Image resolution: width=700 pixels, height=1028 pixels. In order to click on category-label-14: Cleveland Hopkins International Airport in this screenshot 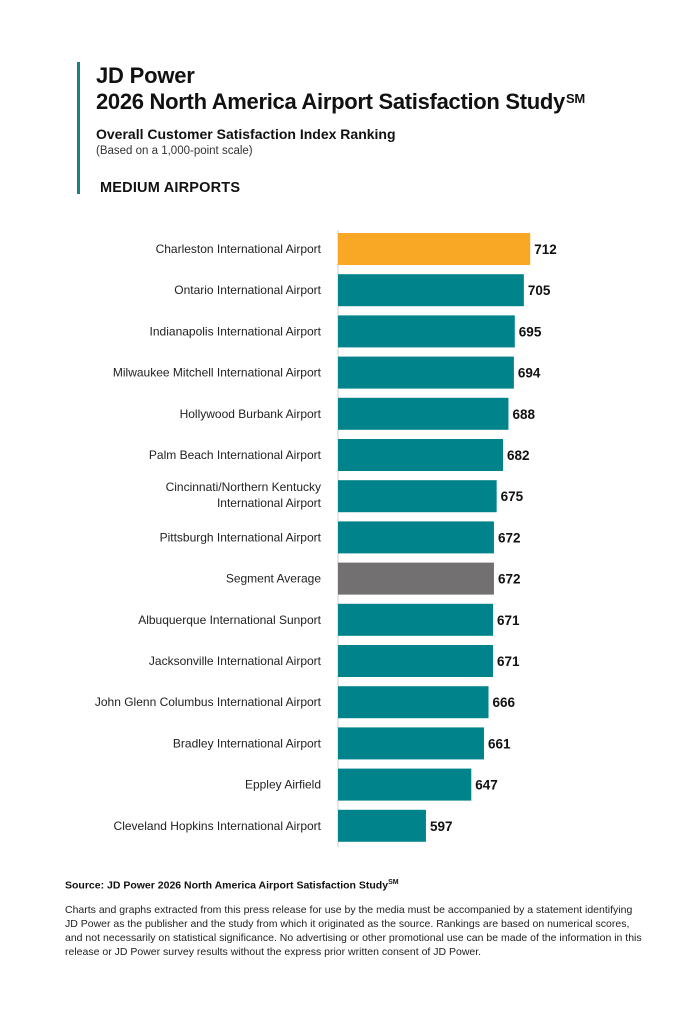, I will do `click(218, 826)`.